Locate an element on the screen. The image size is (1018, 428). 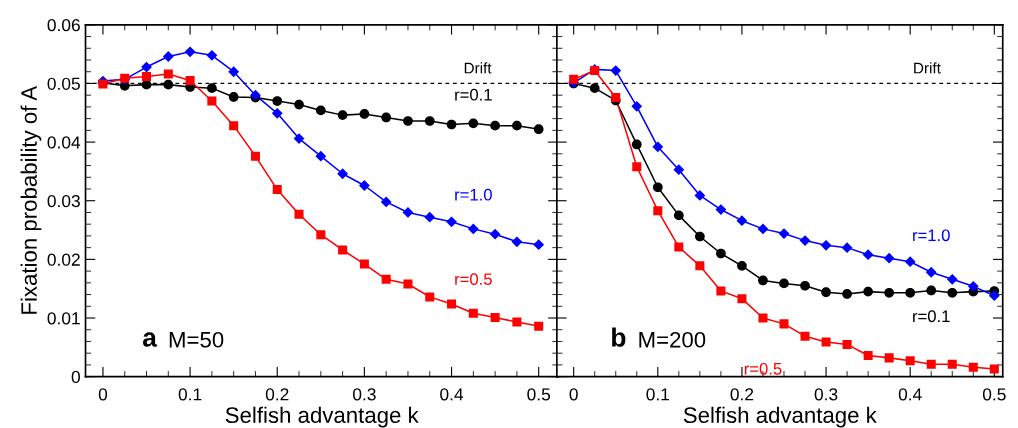
annotation: b is located at coordinates (619, 337).